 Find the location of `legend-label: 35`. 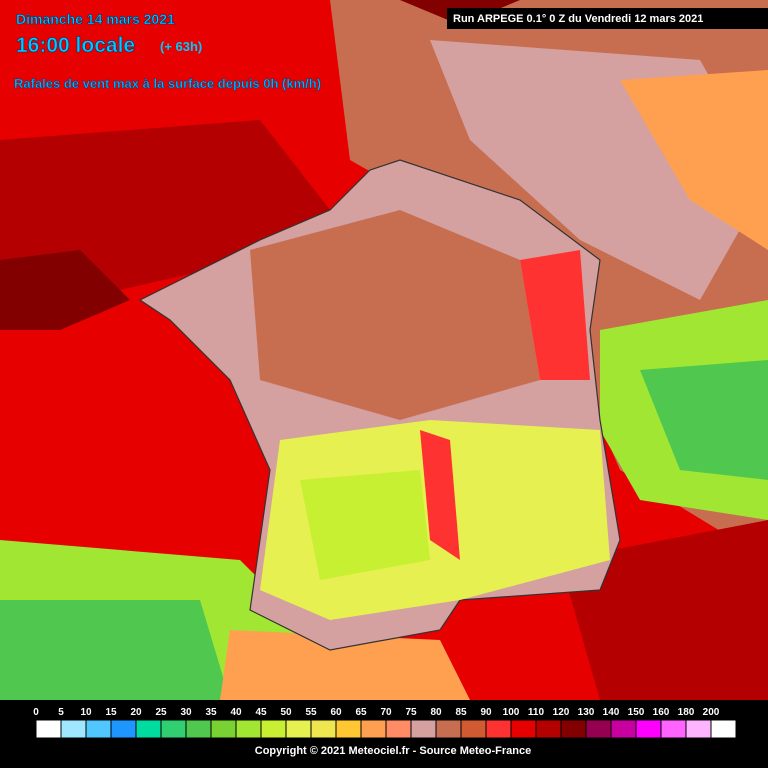

legend-label: 35 is located at coordinates (211, 712).